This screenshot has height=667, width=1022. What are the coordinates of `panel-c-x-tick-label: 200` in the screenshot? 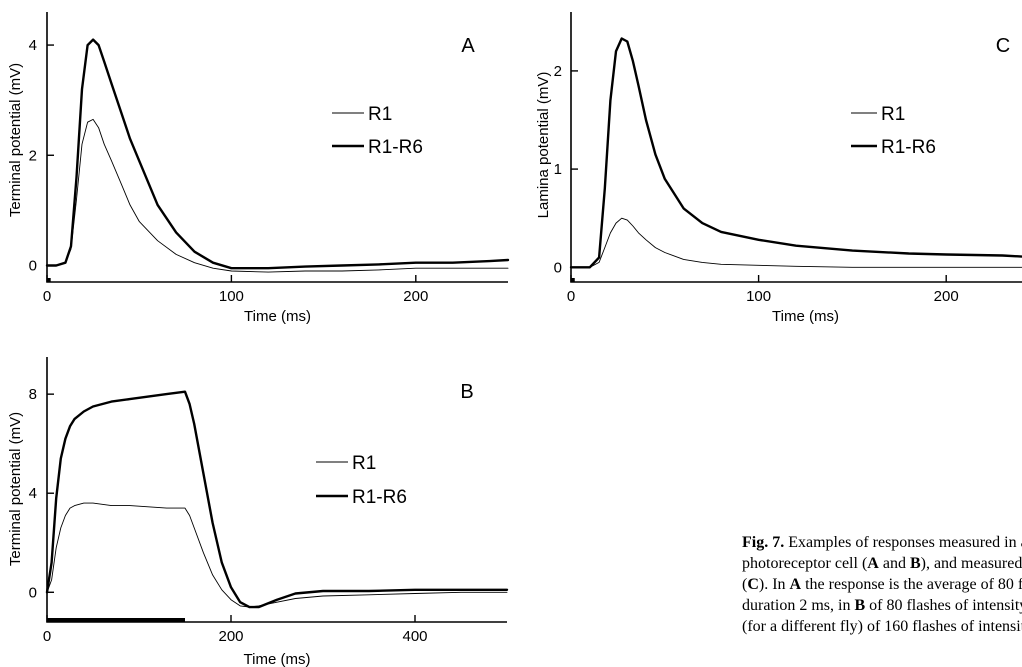 It's located at (946, 296).